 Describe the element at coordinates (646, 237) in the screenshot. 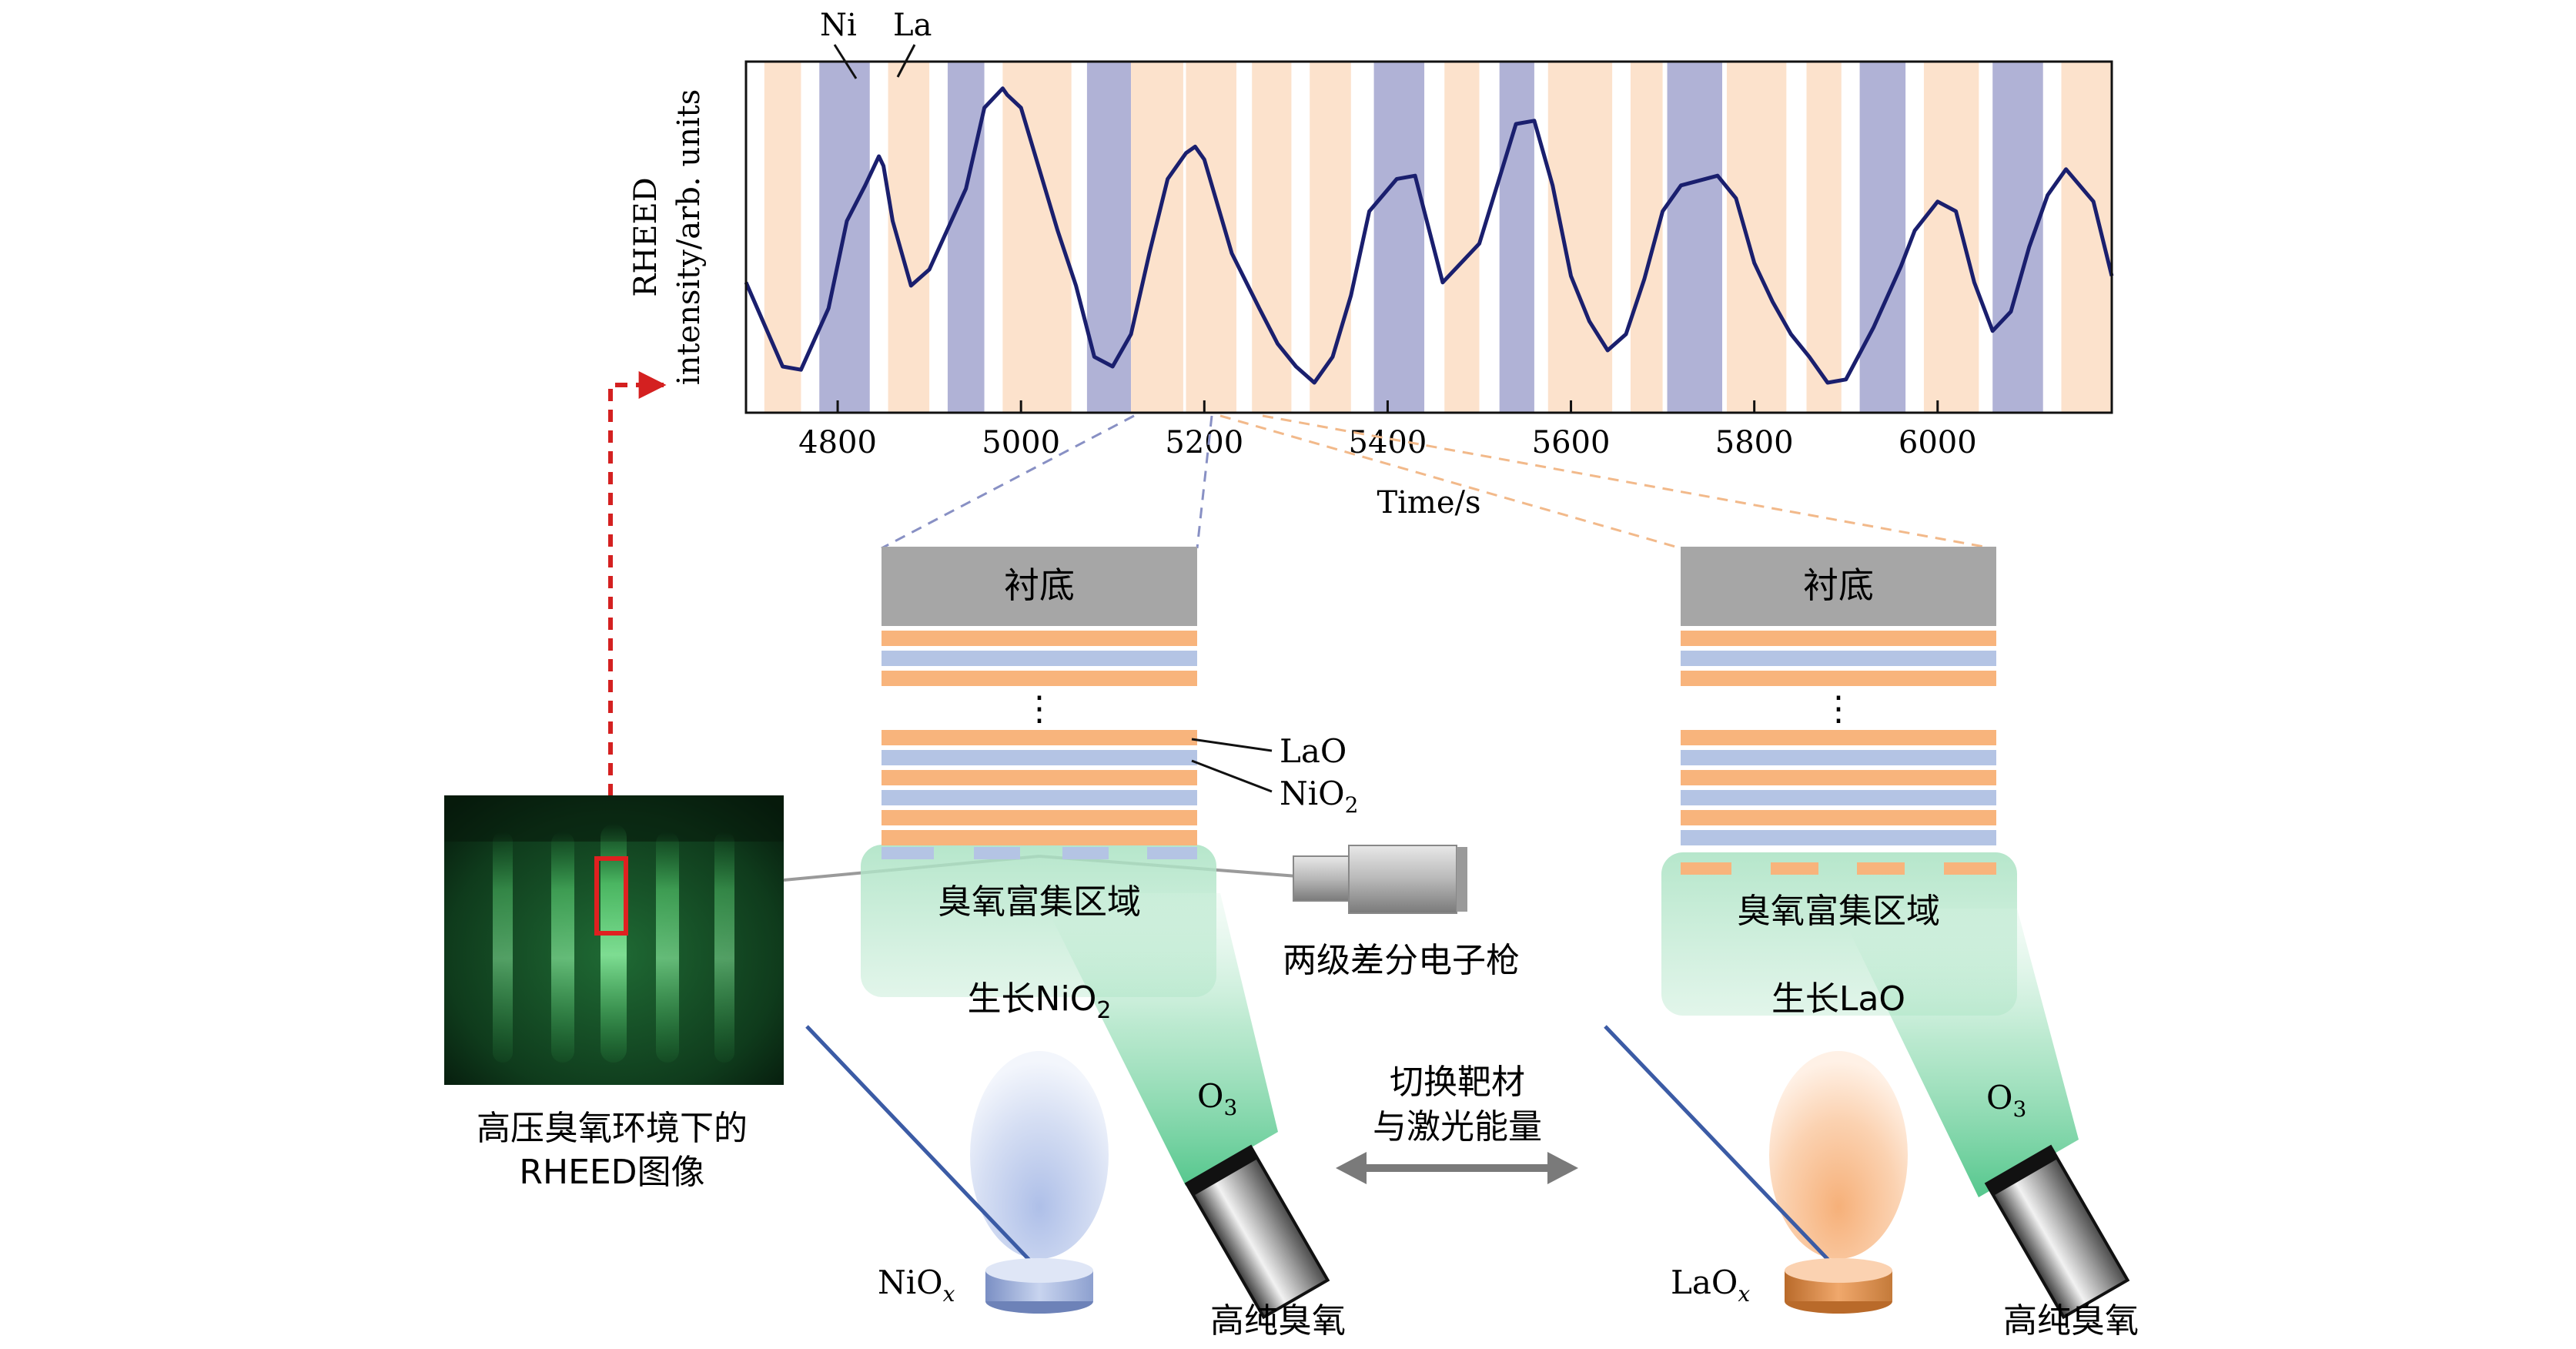

I see `y-axis-label-line1: RHEED` at that location.